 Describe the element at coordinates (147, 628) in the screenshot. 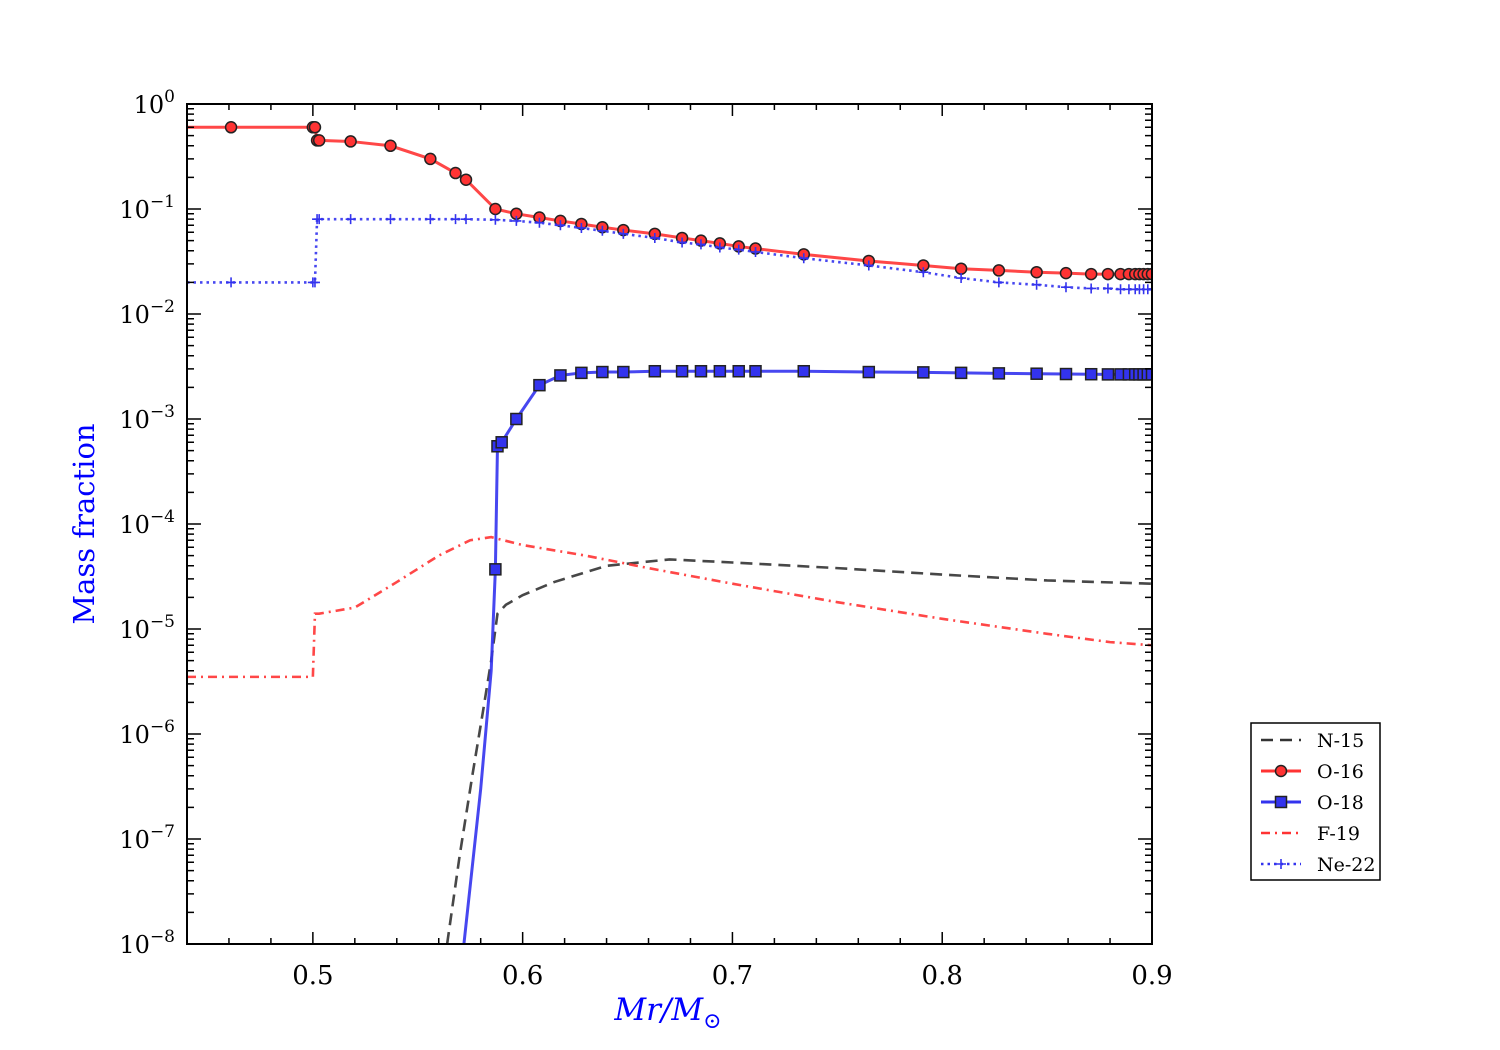

I see `y-tick-label: 10⁻⁵` at that location.